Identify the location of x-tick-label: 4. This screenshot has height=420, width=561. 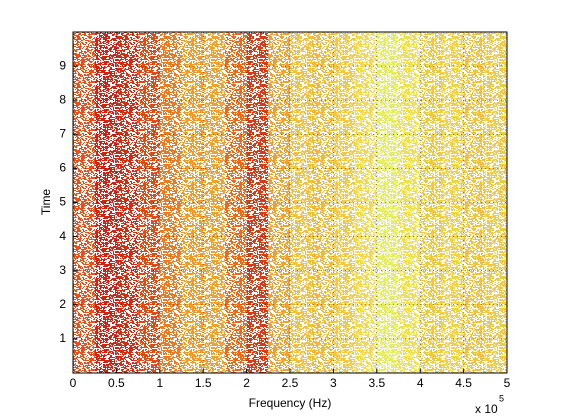
(420, 383).